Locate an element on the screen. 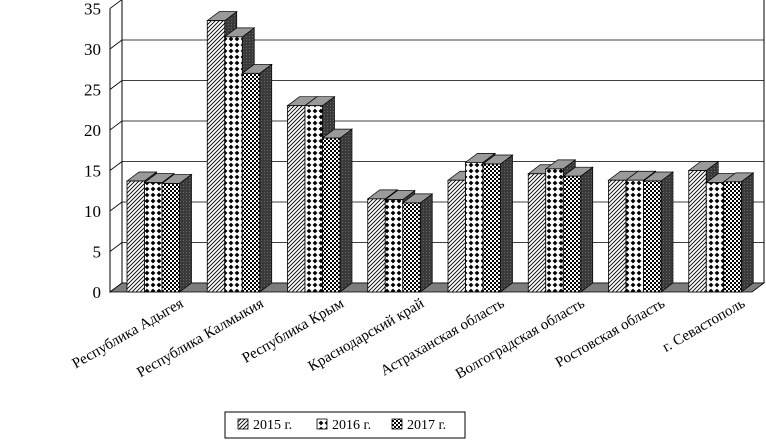 This screenshot has height=441, width=766. legend-label: 2017 г. is located at coordinates (426, 425).